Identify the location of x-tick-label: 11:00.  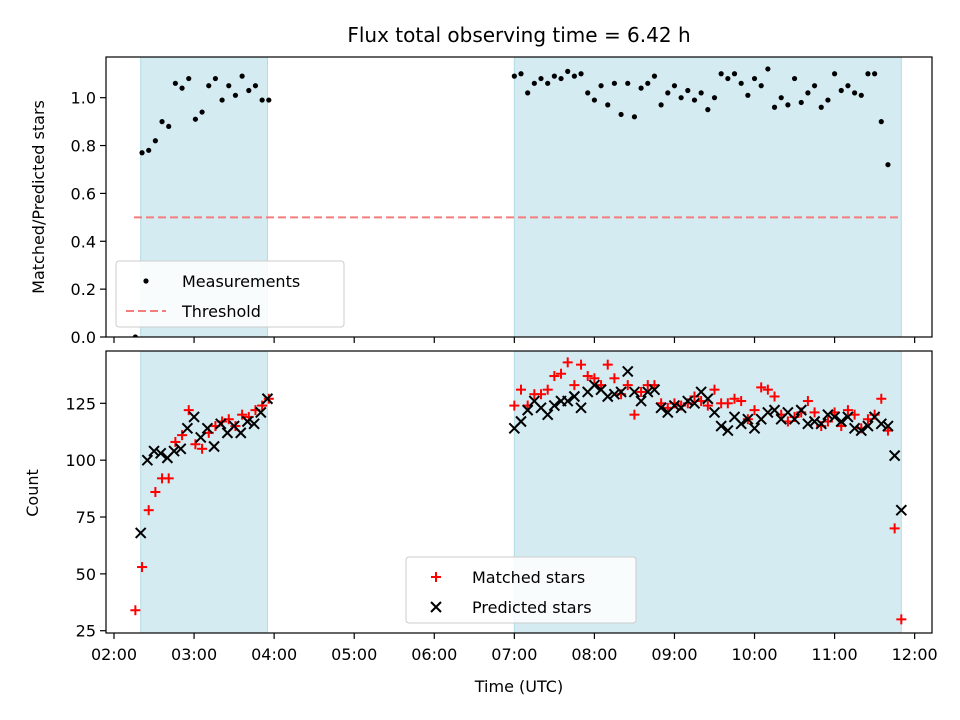
(835, 654).